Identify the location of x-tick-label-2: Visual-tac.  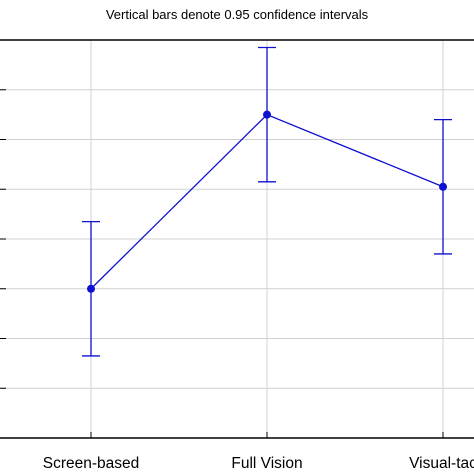
(441, 463).